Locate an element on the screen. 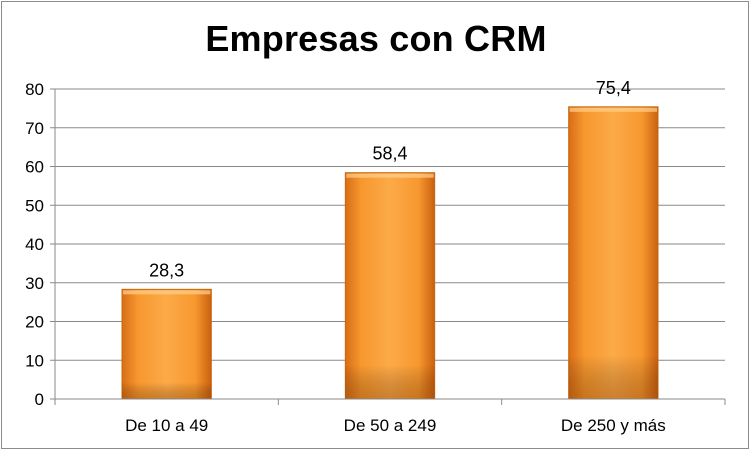 This screenshot has width=752, height=452. data-label: 75,4 is located at coordinates (613, 88).